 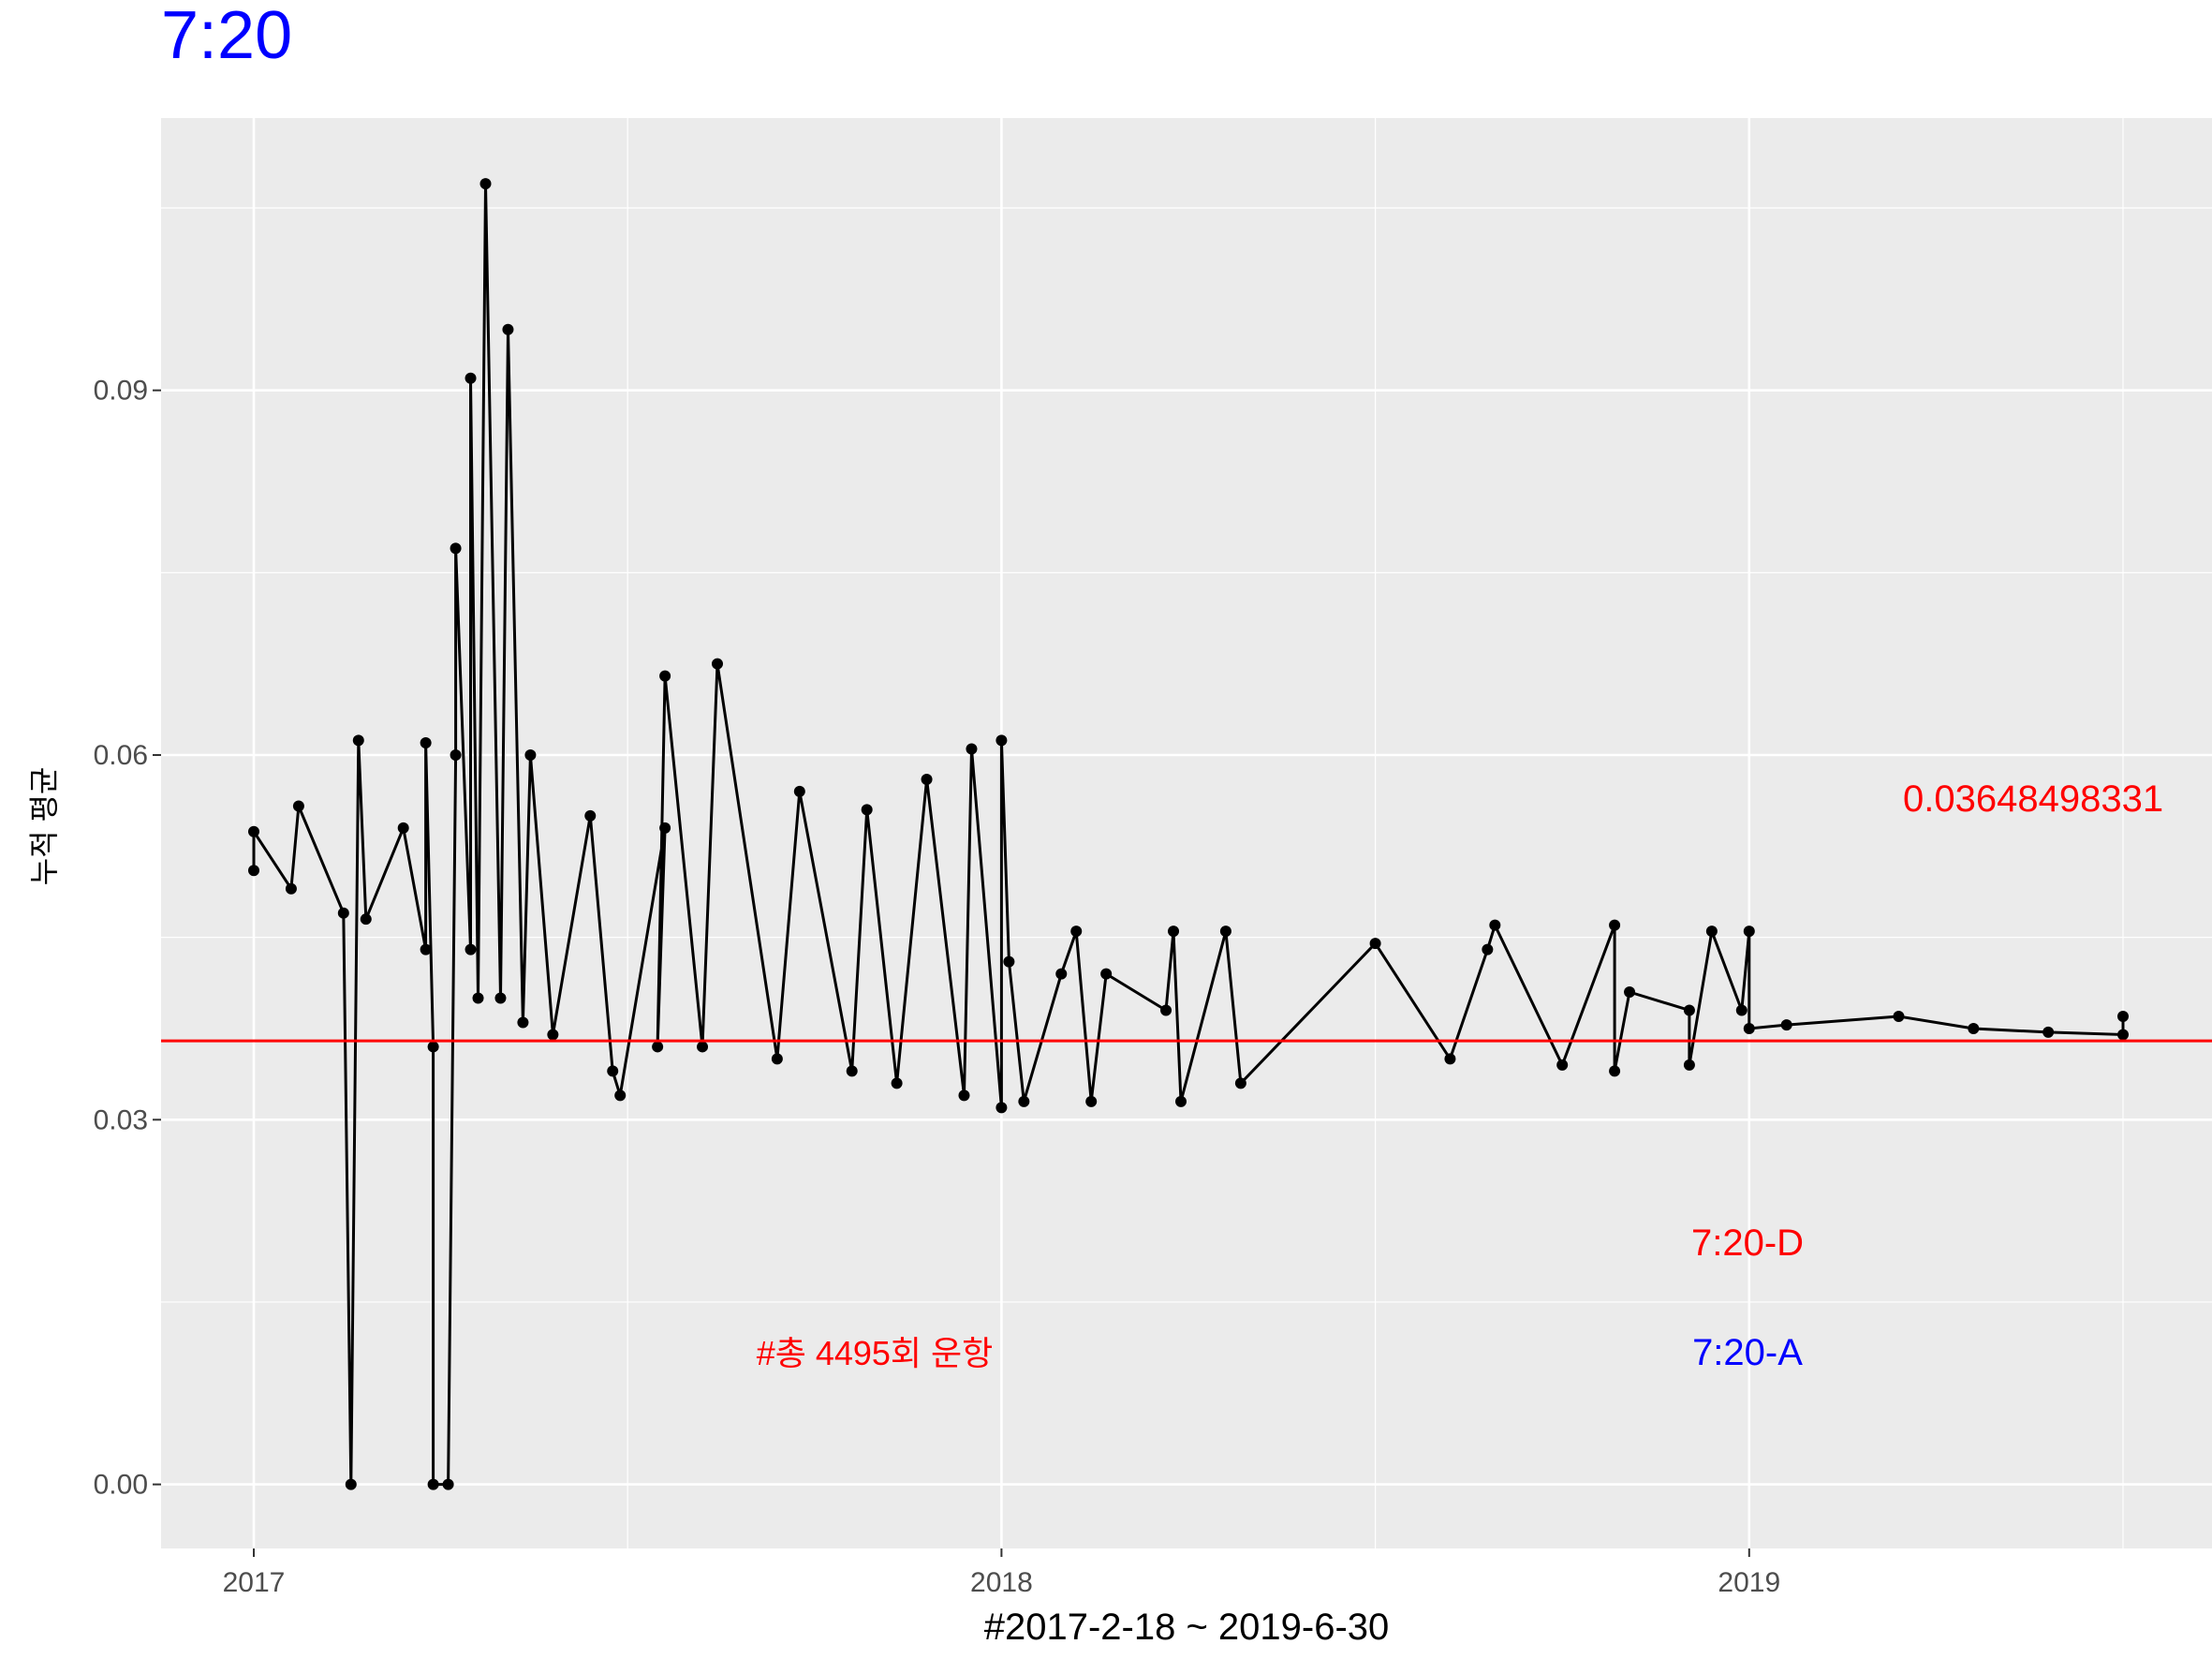 What do you see at coordinates (1749, 1583) in the screenshot?
I see `x-tick-label: 2019` at bounding box center [1749, 1583].